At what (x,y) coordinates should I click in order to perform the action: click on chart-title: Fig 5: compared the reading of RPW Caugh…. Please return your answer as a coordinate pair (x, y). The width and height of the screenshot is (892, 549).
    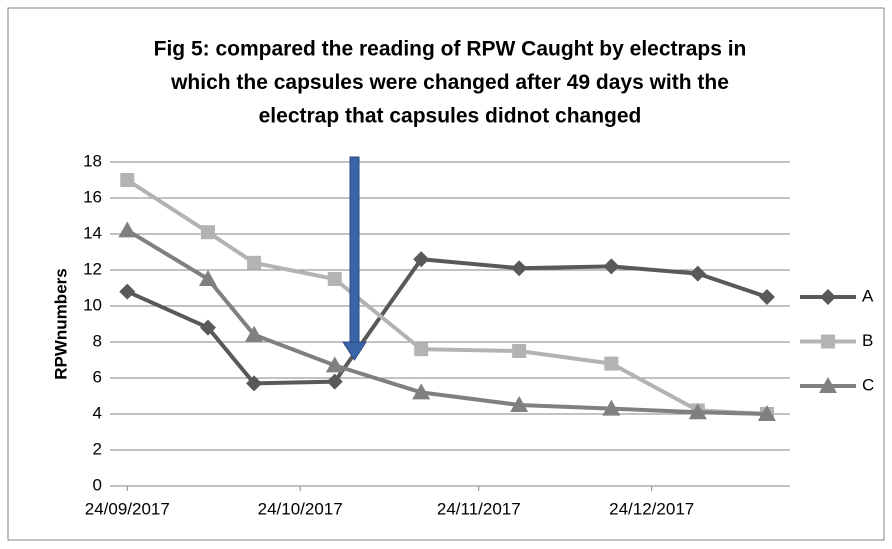
    Looking at the image, I should click on (450, 83).